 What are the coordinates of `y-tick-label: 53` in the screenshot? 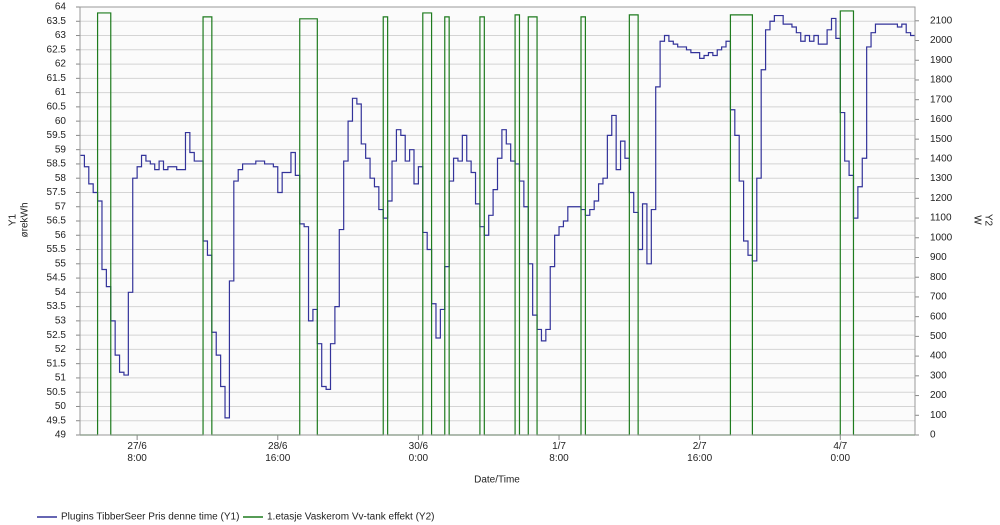 It's located at (61, 321).